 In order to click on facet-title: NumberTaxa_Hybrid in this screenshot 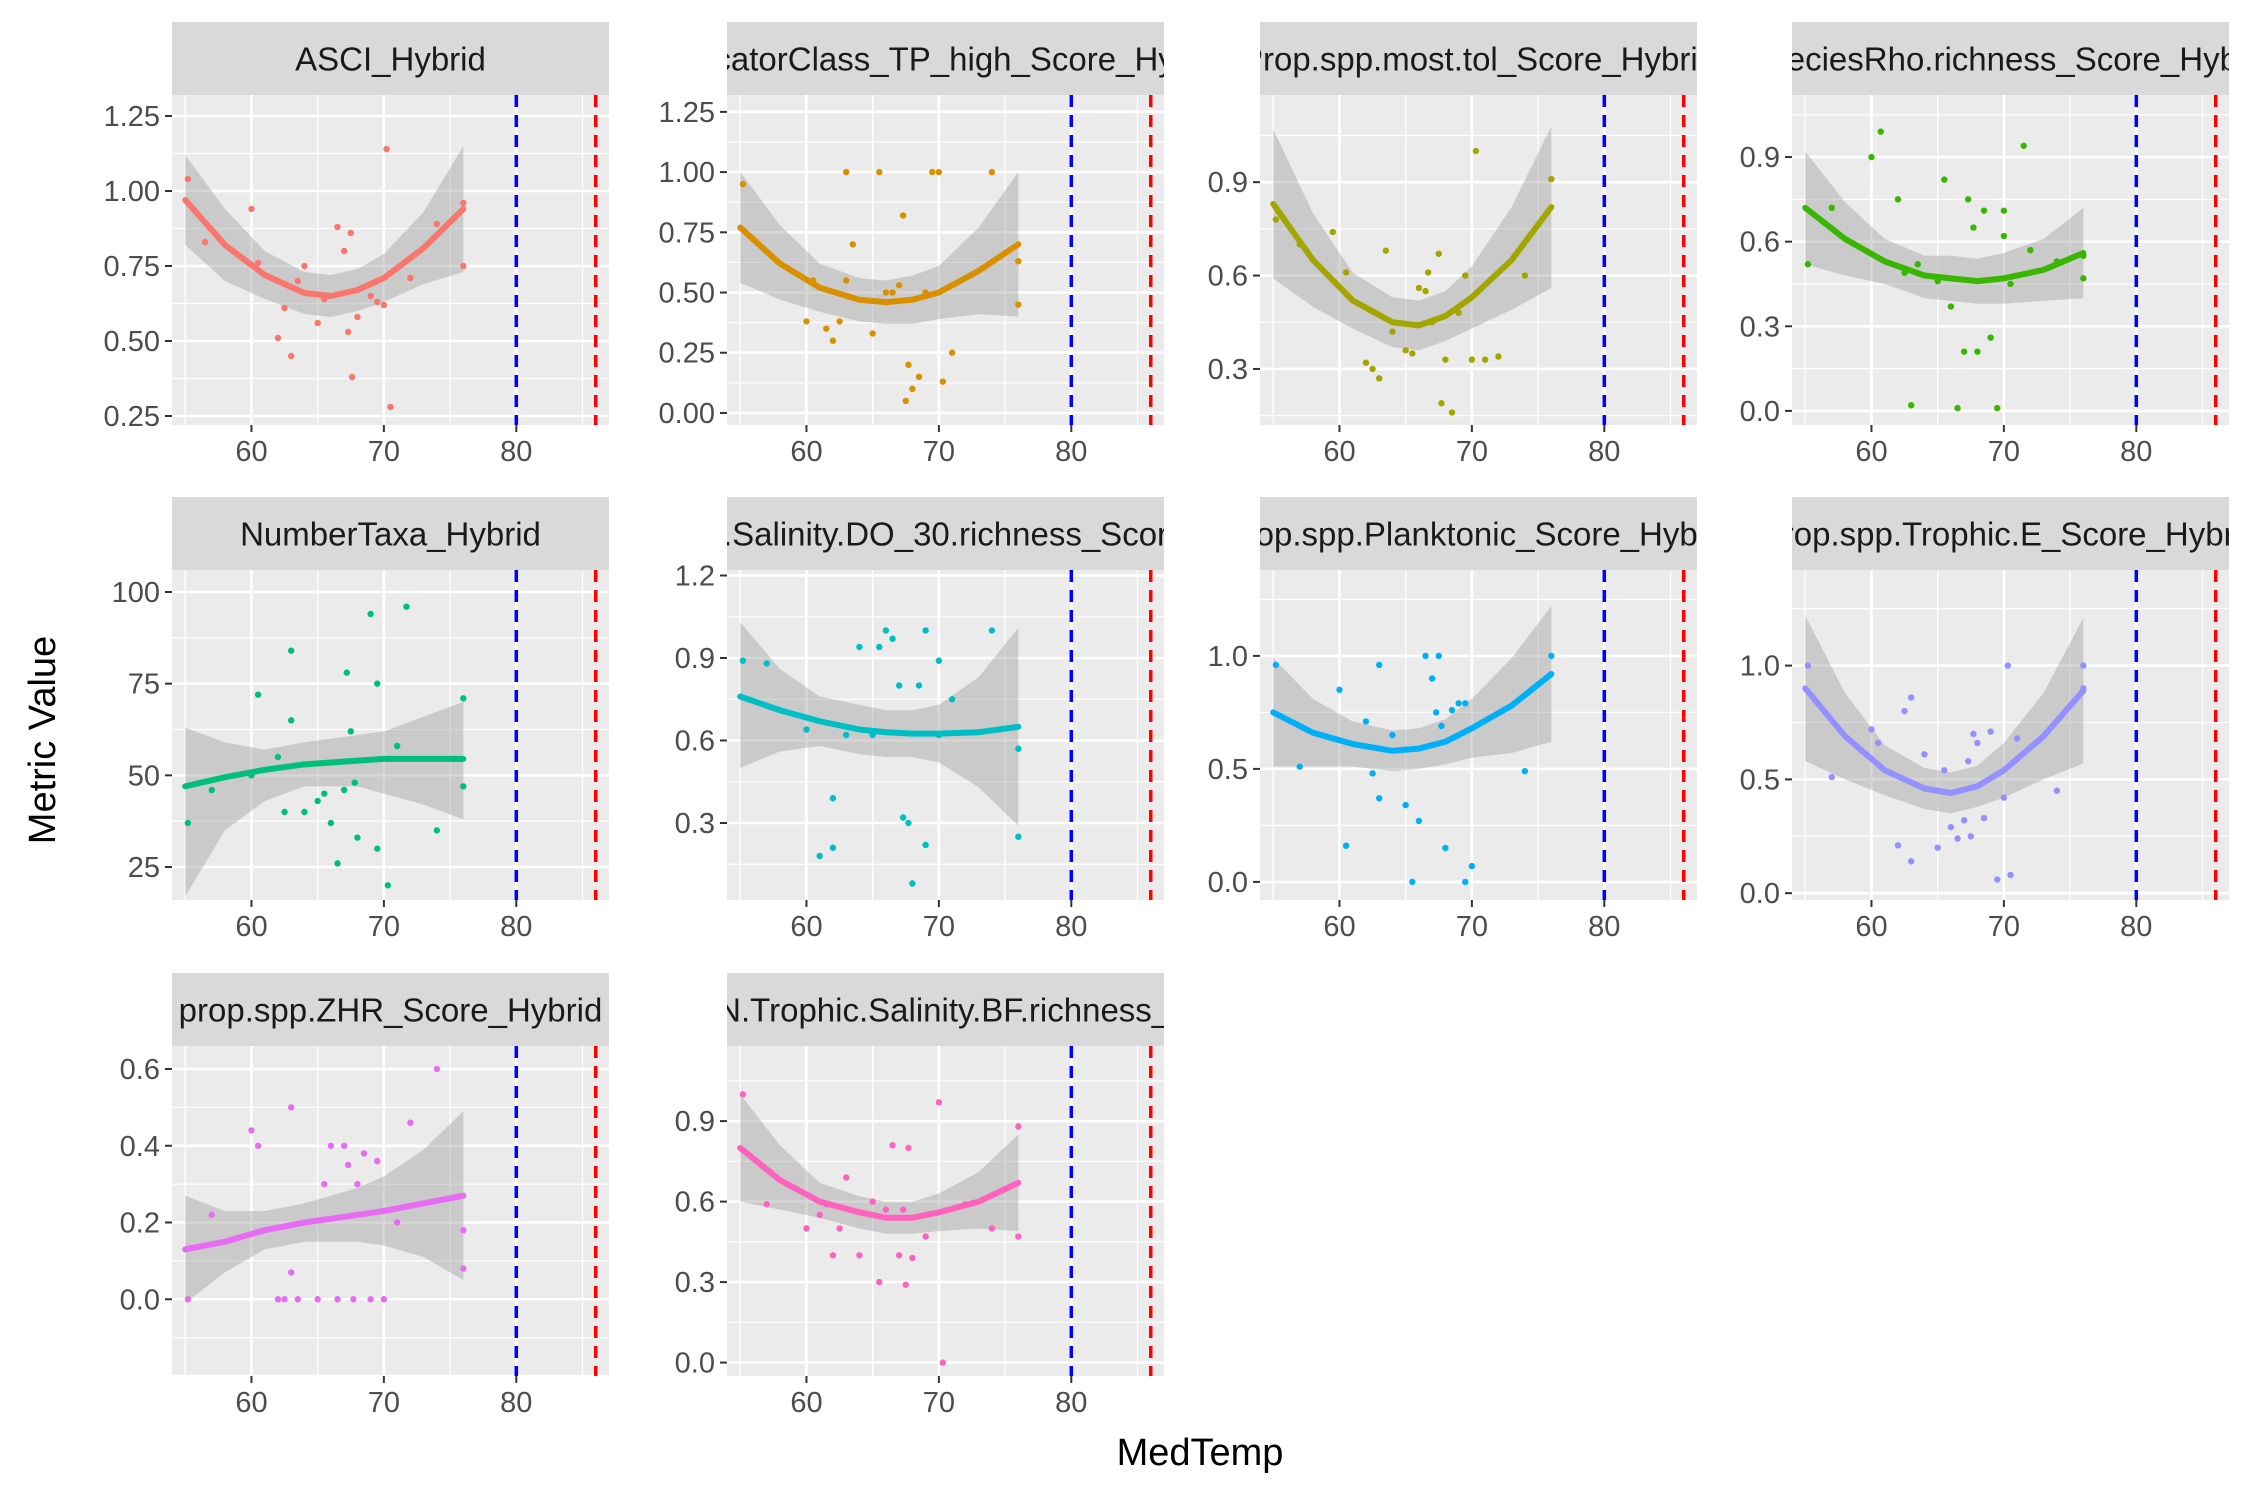, I will do `click(390, 534)`.